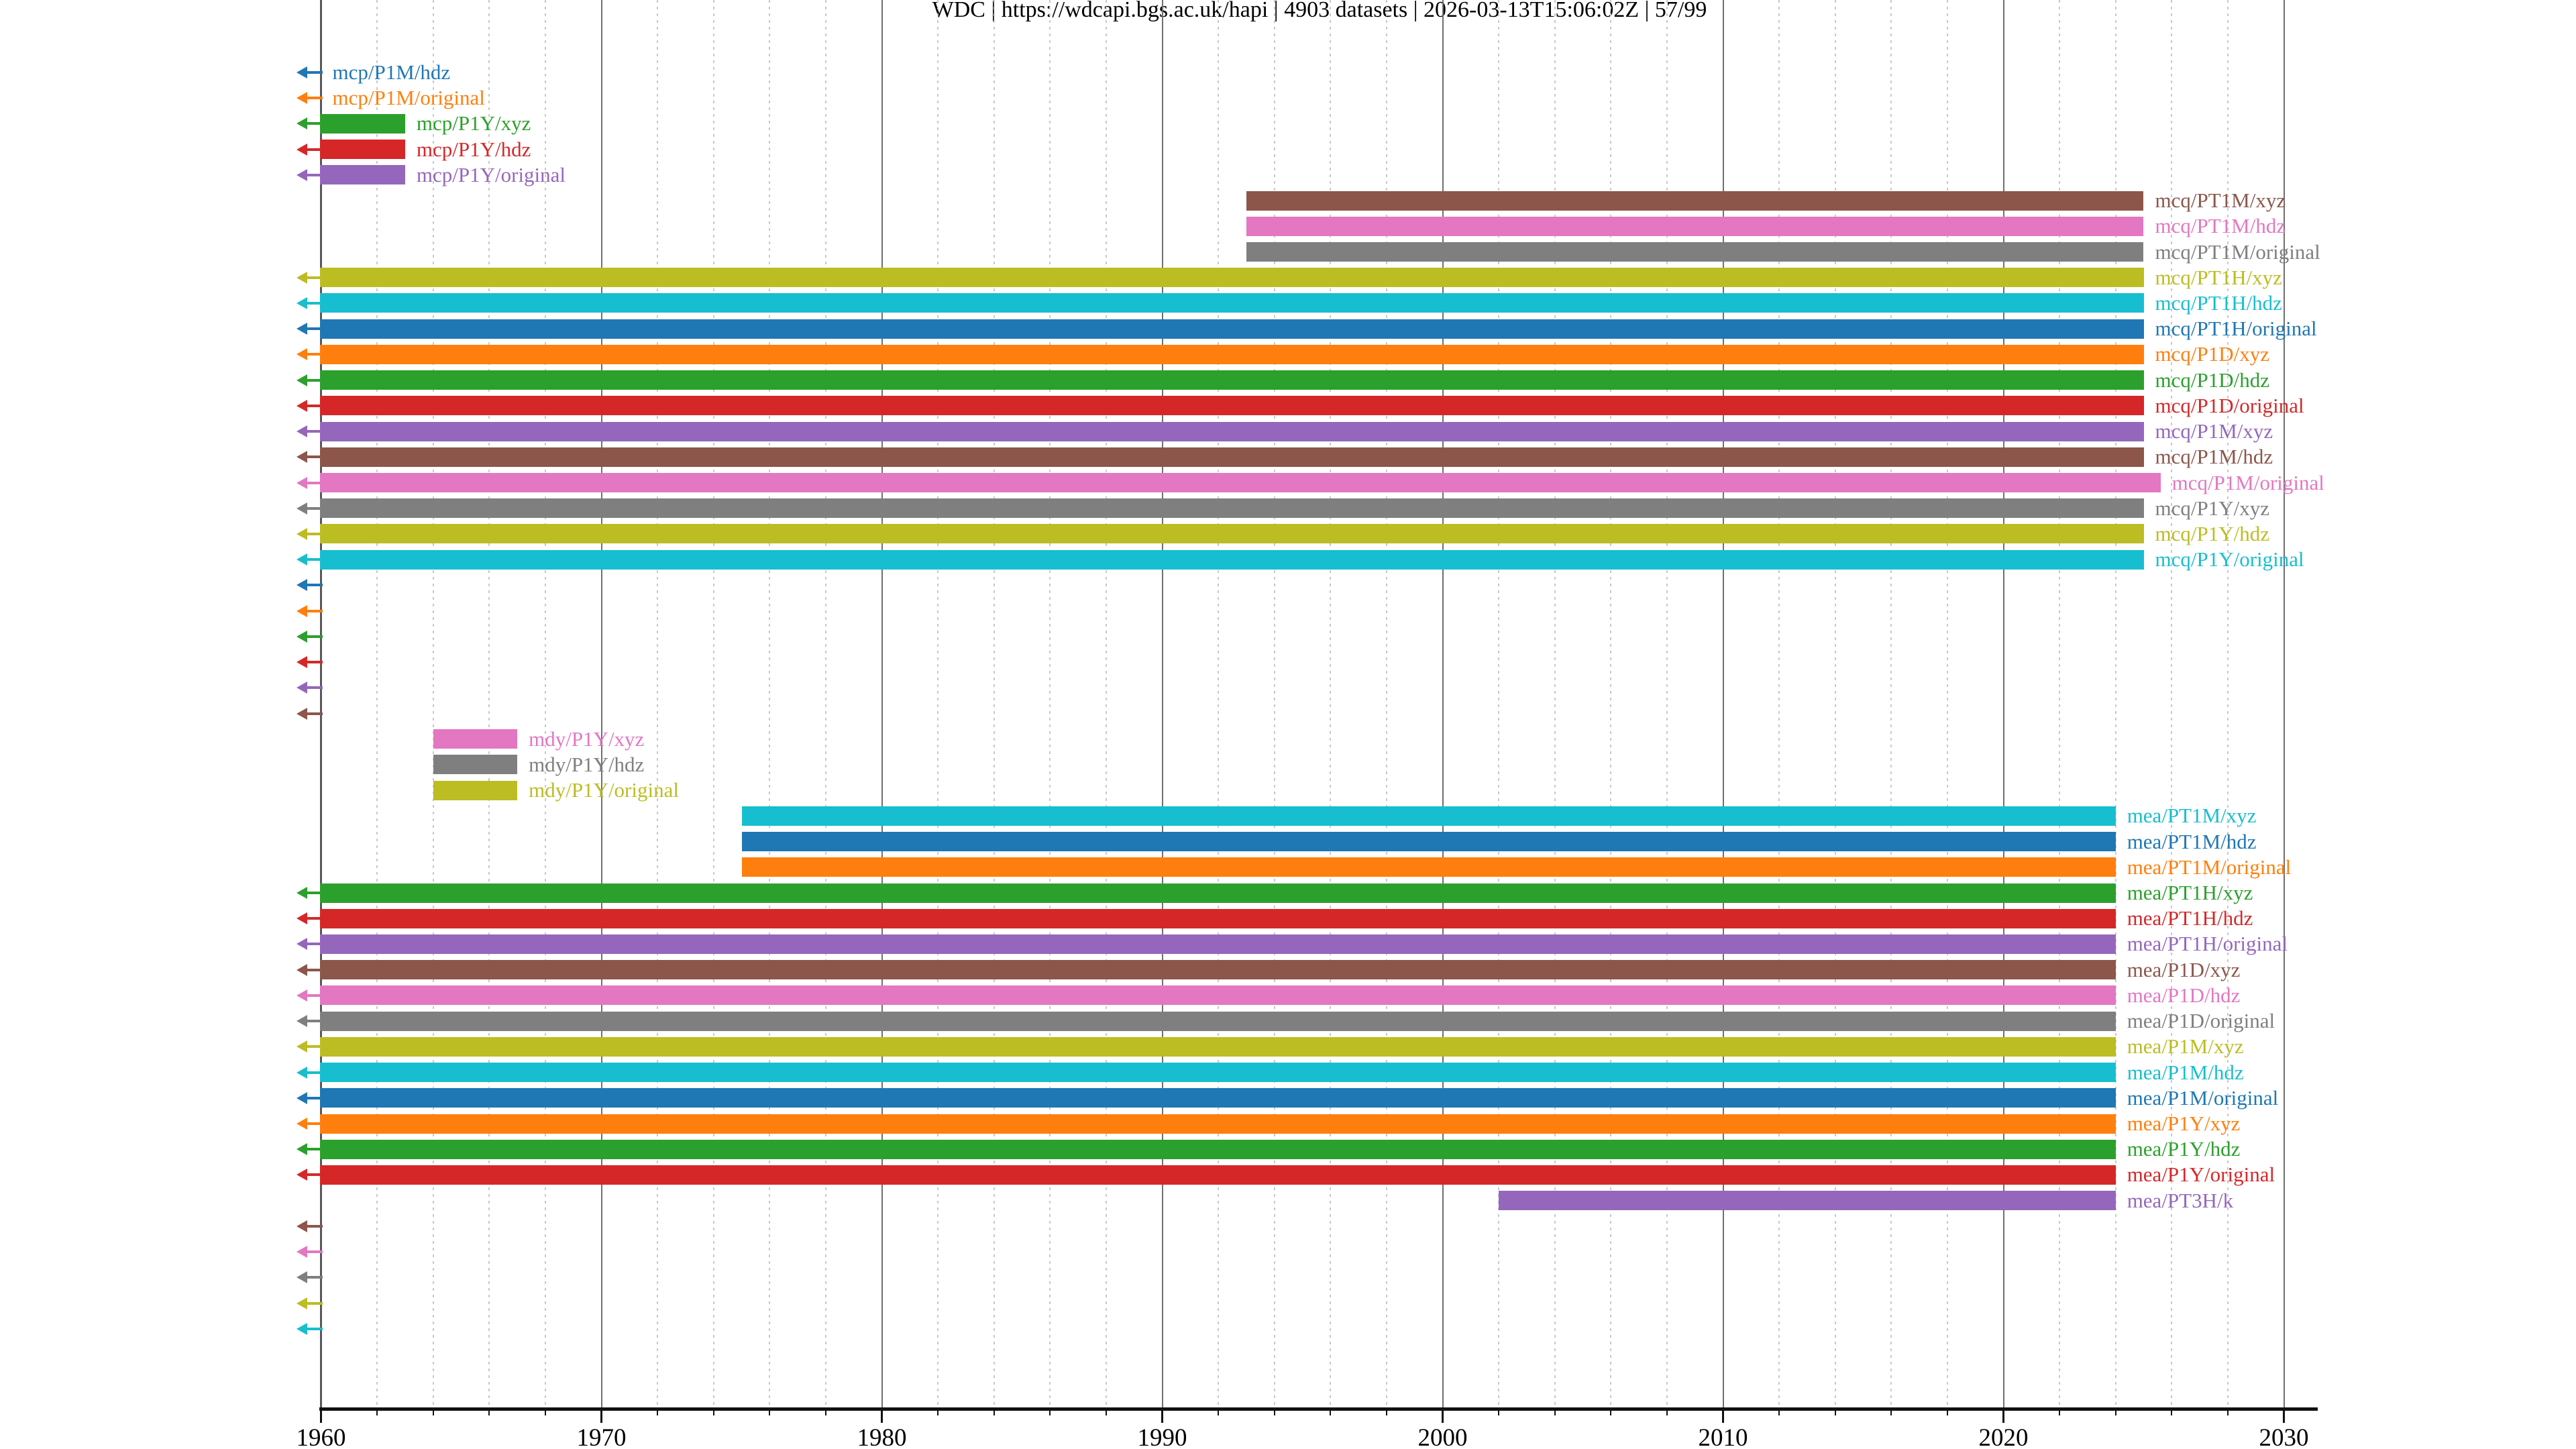 Image resolution: width=2576 pixels, height=1449 pixels. Describe the element at coordinates (587, 764) in the screenshot. I see `dataset-label: mdy/P1Y/hdz` at that location.